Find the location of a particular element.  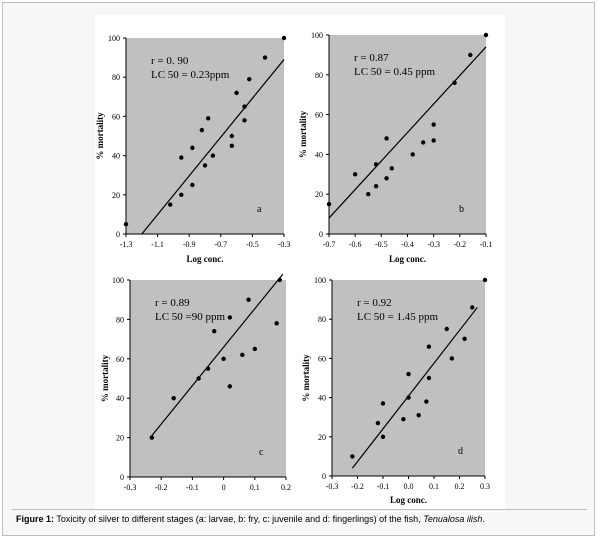

x-tick-label: 0.3 is located at coordinates (485, 486).